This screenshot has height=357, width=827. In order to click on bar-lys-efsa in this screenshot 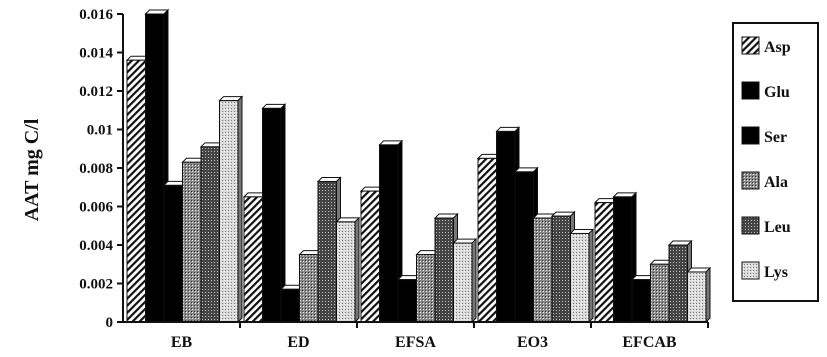, I will do `click(465, 280)`.